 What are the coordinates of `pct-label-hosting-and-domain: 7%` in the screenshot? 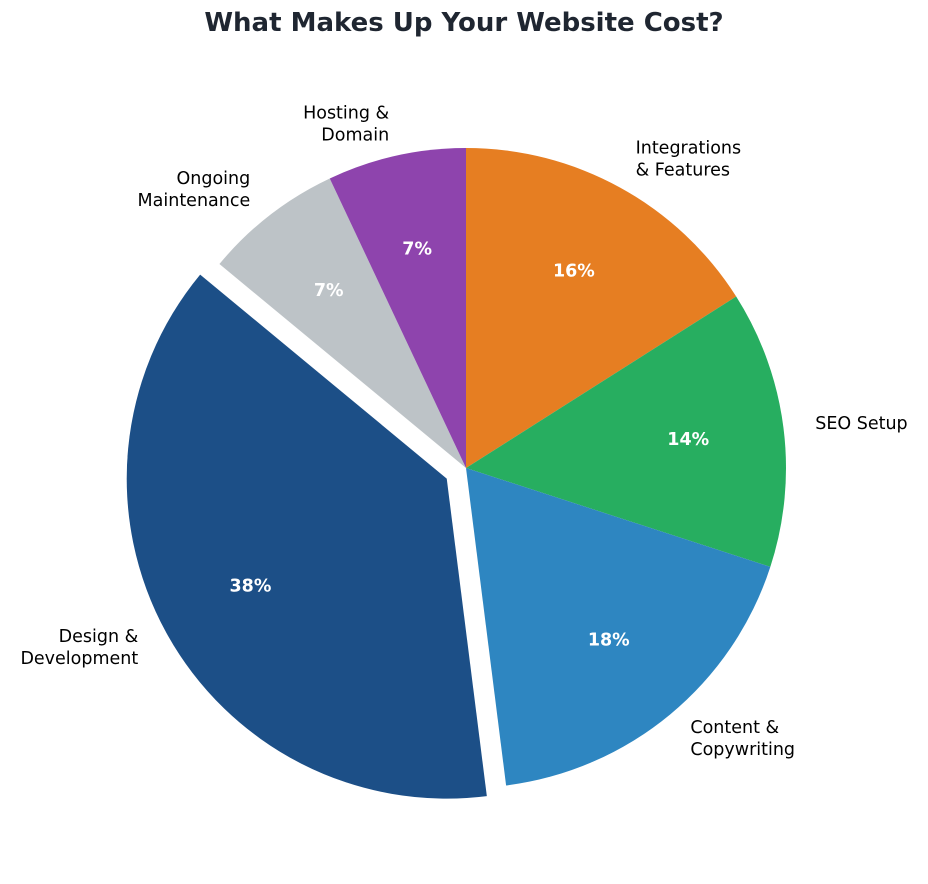 It's located at (417, 249).